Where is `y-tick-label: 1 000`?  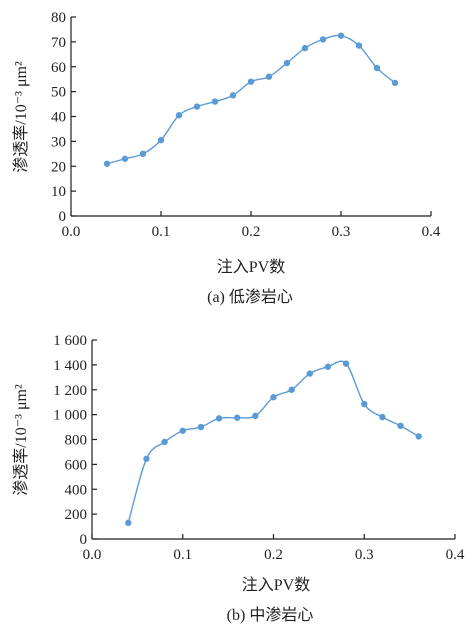
y-tick-label: 1 000 is located at coordinates (70, 416).